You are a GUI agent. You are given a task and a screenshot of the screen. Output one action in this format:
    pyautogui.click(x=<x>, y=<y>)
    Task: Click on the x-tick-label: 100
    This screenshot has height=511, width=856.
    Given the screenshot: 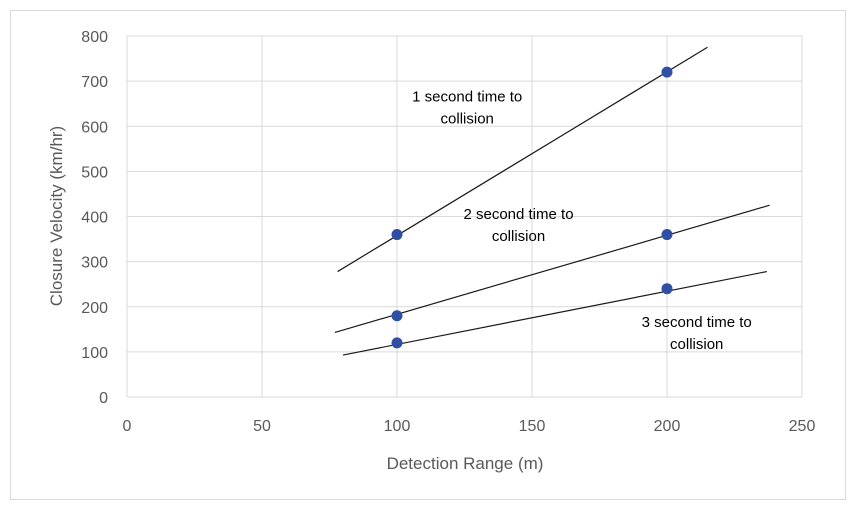 What is the action you would take?
    pyautogui.click(x=397, y=426)
    